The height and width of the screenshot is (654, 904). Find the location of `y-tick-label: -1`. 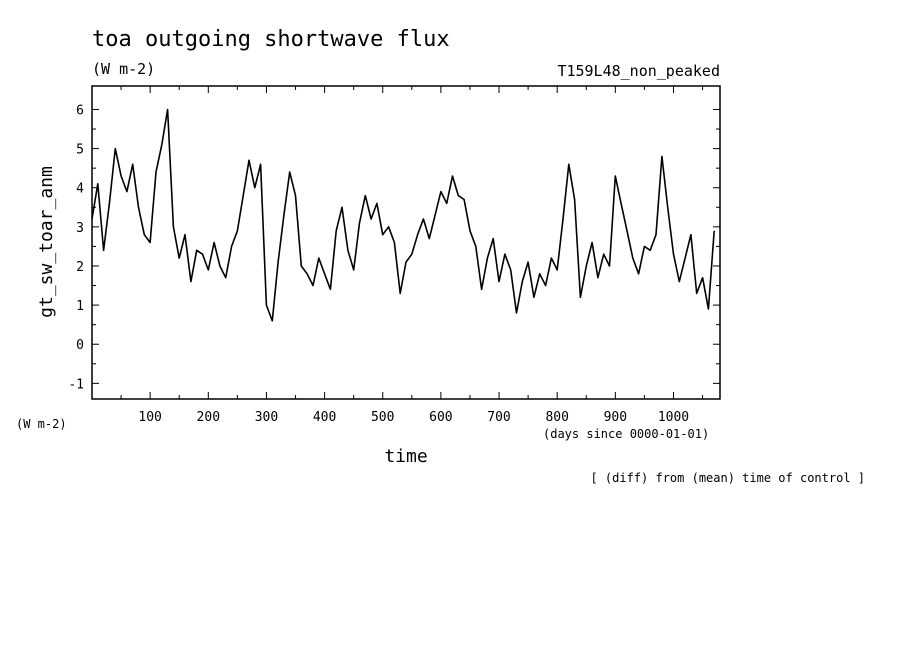

y-tick-label: -1 is located at coordinates (76, 384).